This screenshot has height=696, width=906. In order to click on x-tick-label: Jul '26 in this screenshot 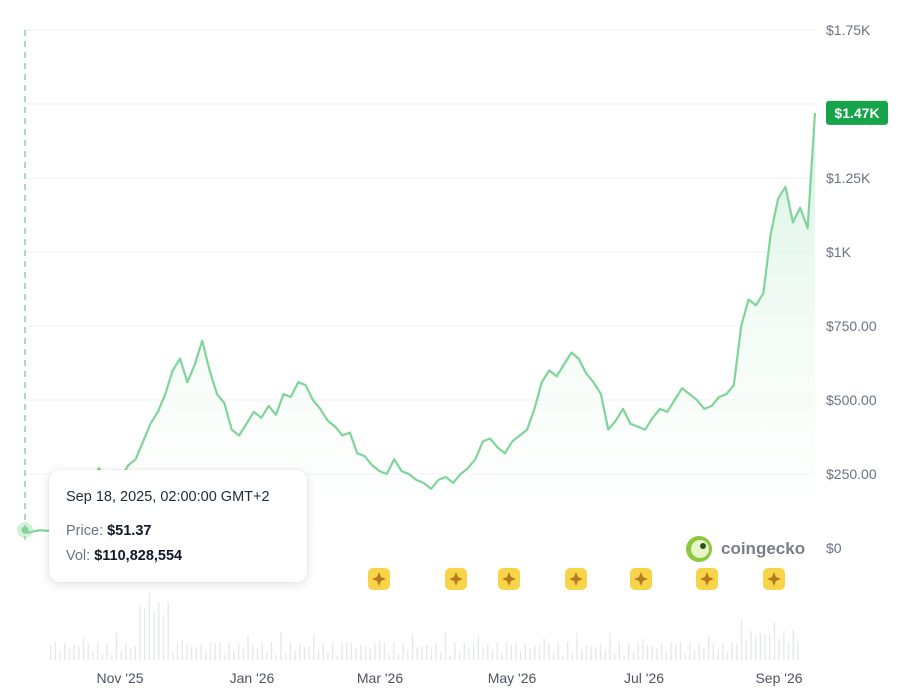, I will do `click(644, 678)`.